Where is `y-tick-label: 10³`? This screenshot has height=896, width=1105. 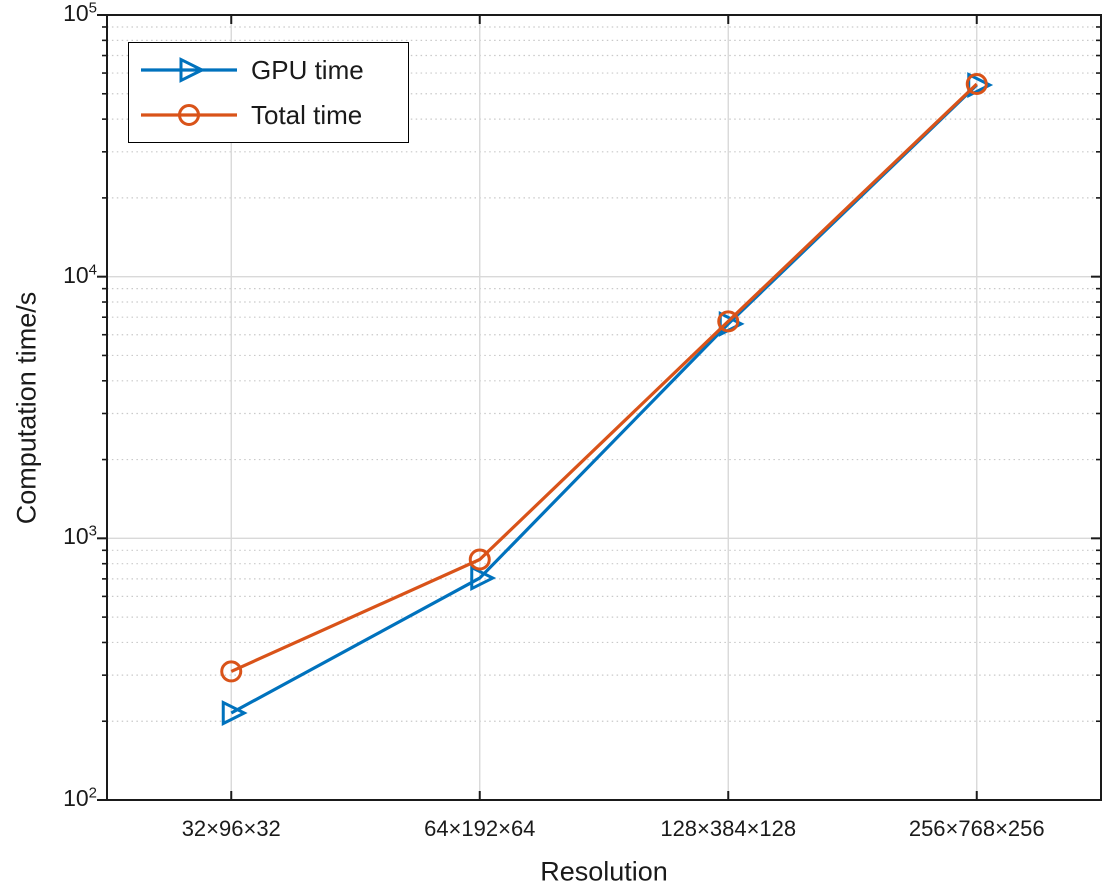 y-tick-label: 10³ is located at coordinates (80, 536).